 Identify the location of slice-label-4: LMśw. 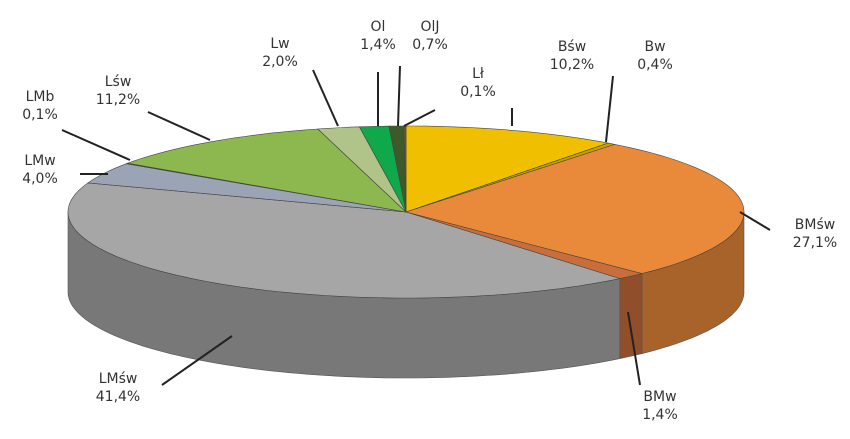
(118, 379).